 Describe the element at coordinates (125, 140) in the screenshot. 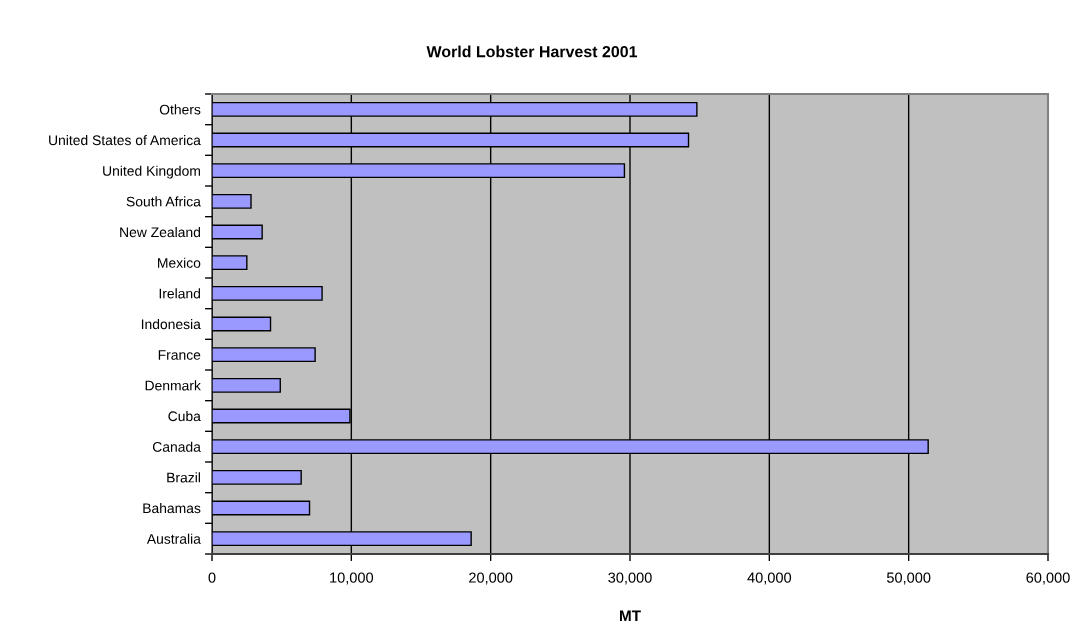

I see `y-tick-label: United States of America` at that location.